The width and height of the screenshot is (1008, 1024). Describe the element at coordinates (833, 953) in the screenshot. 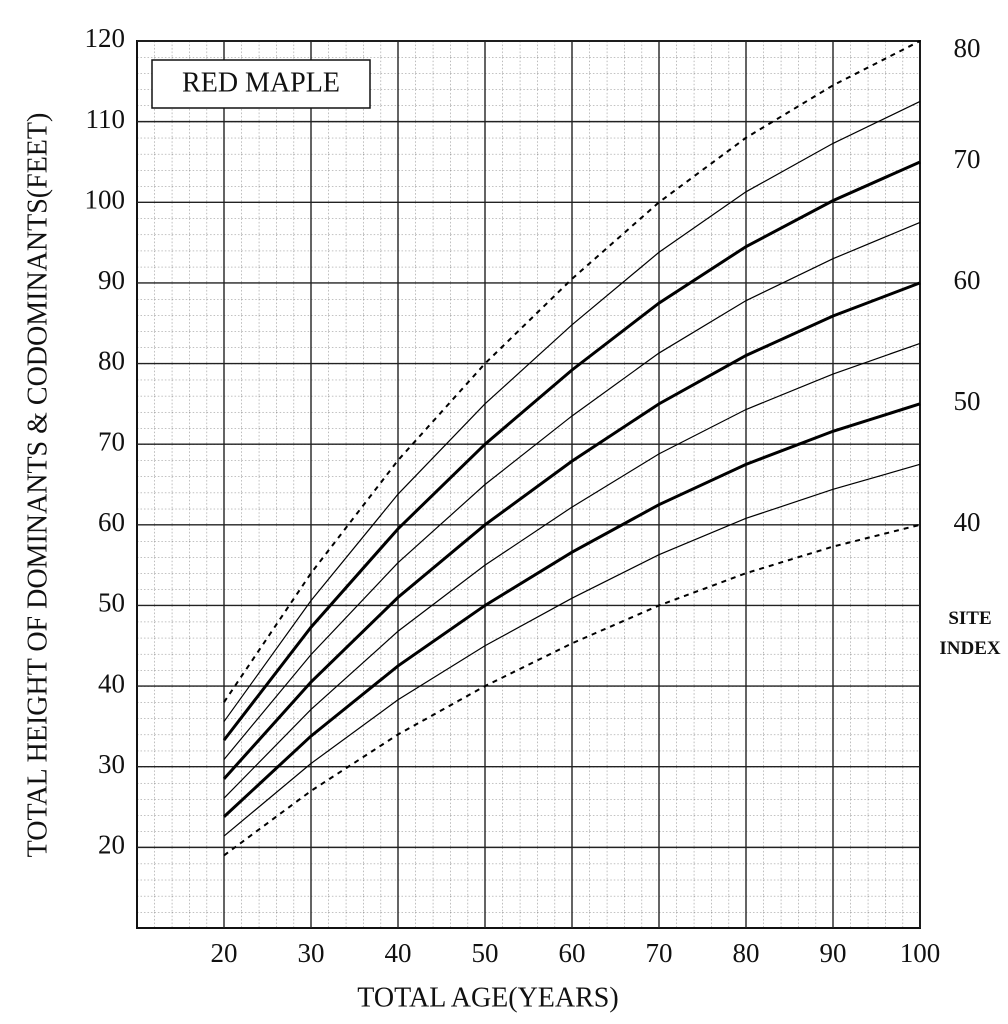

I see `x-tick-label: 90` at that location.